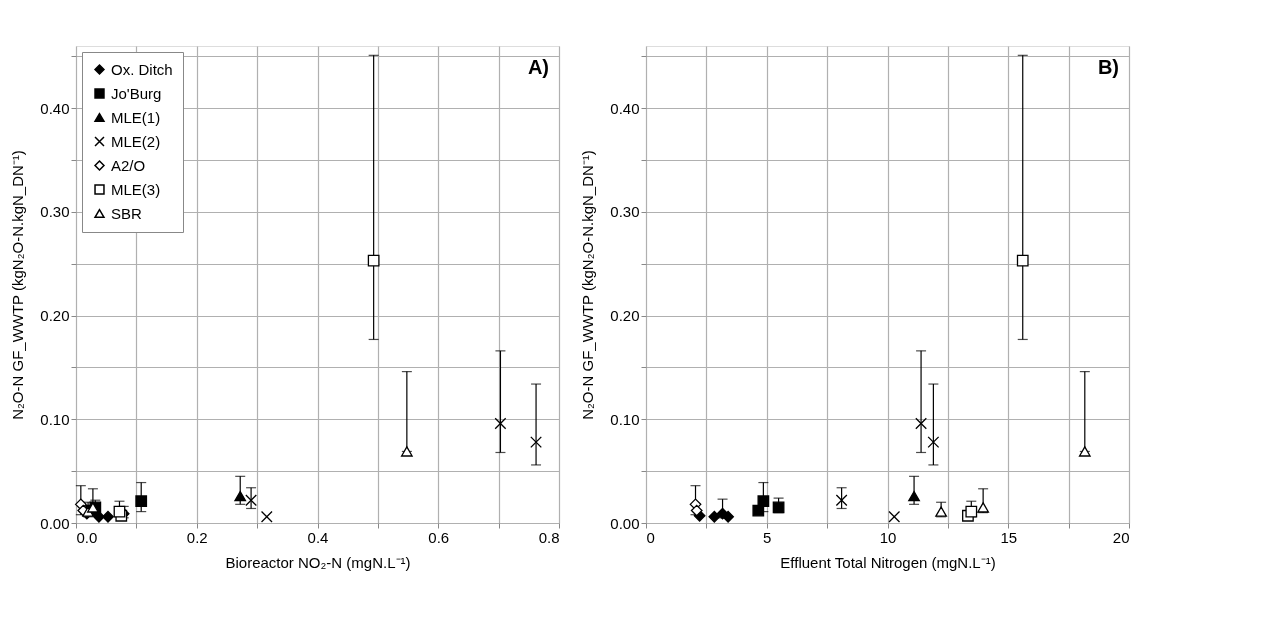  What do you see at coordinates (318, 537) in the screenshot?
I see `x-tick-label: 0.4` at bounding box center [318, 537].